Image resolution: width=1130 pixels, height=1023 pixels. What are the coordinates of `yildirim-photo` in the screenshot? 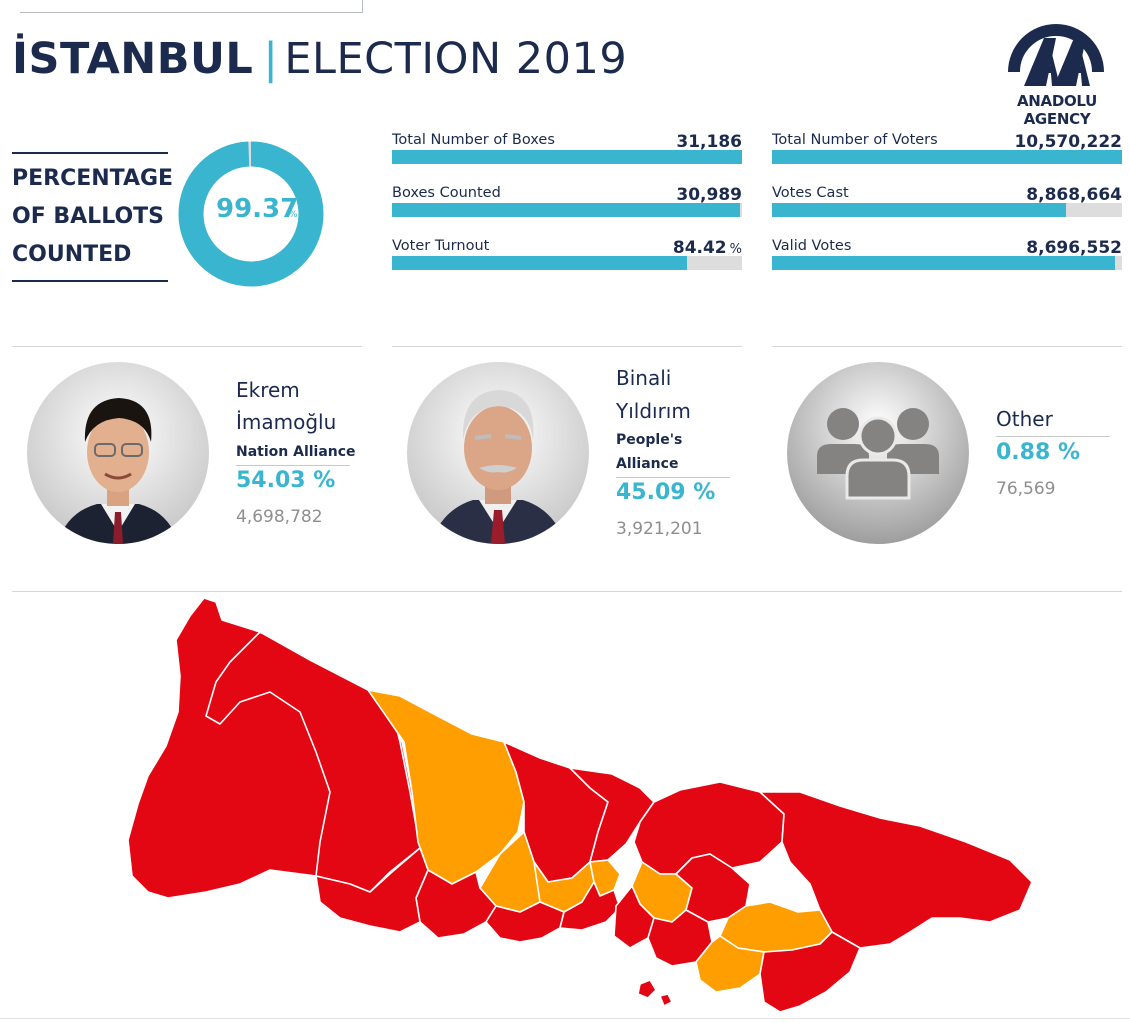 It's located at (498, 453).